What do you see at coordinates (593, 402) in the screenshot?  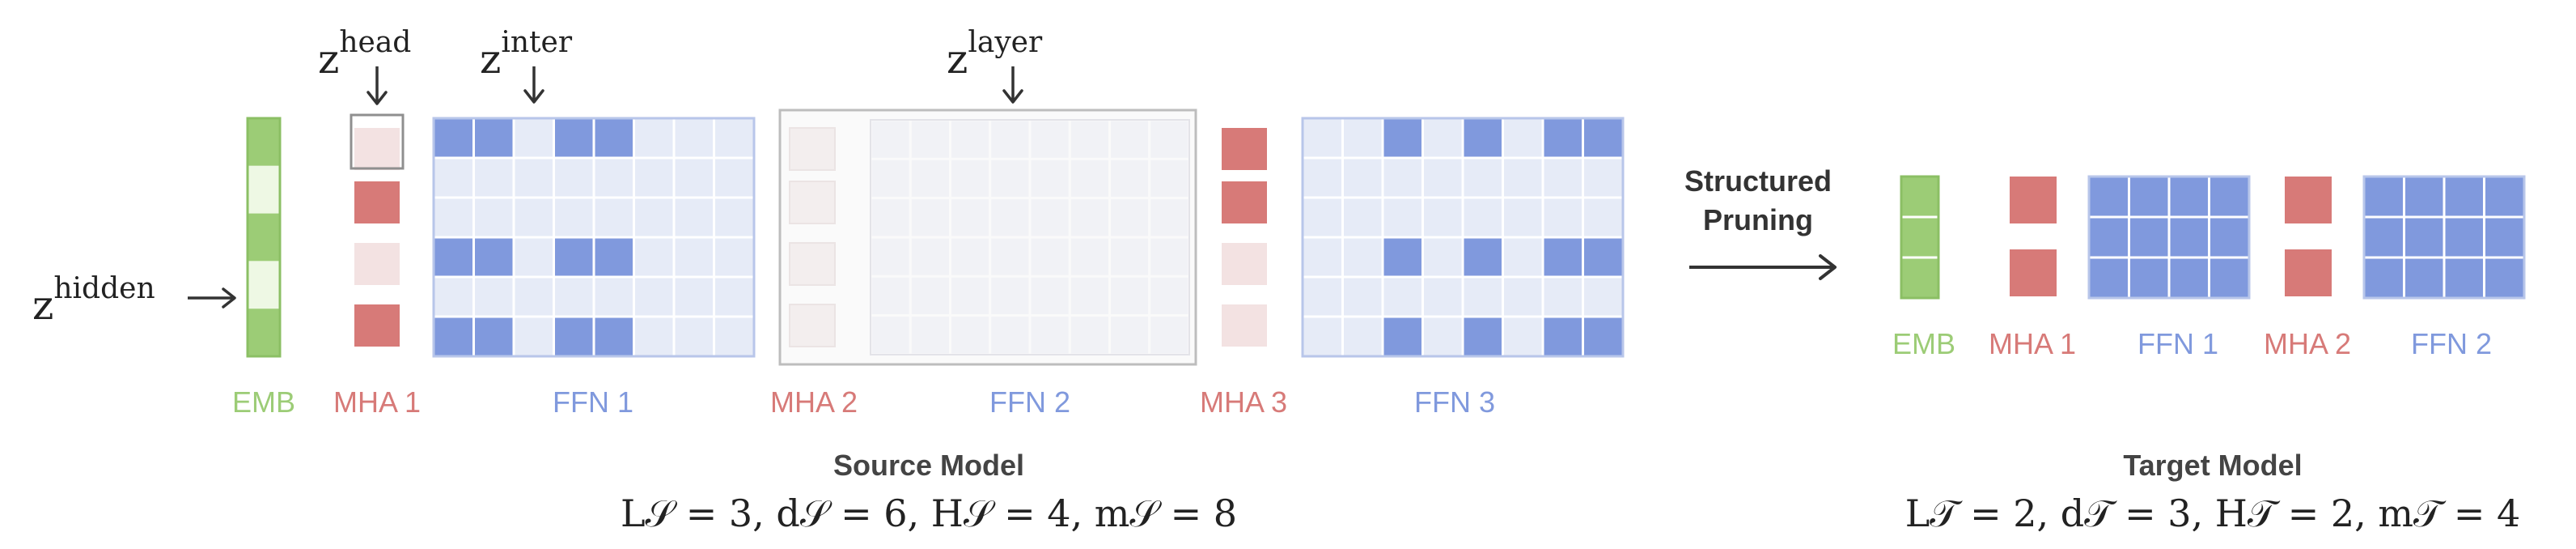 I see `source-ffn1-label: FFN 1` at bounding box center [593, 402].